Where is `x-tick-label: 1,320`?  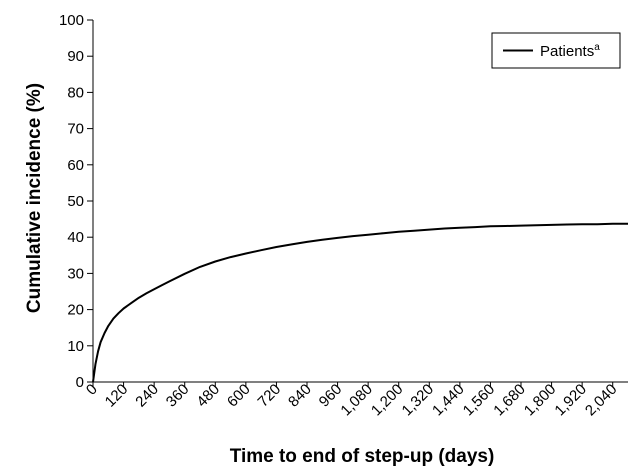 x-tick-label: 1,320 is located at coordinates (418, 400).